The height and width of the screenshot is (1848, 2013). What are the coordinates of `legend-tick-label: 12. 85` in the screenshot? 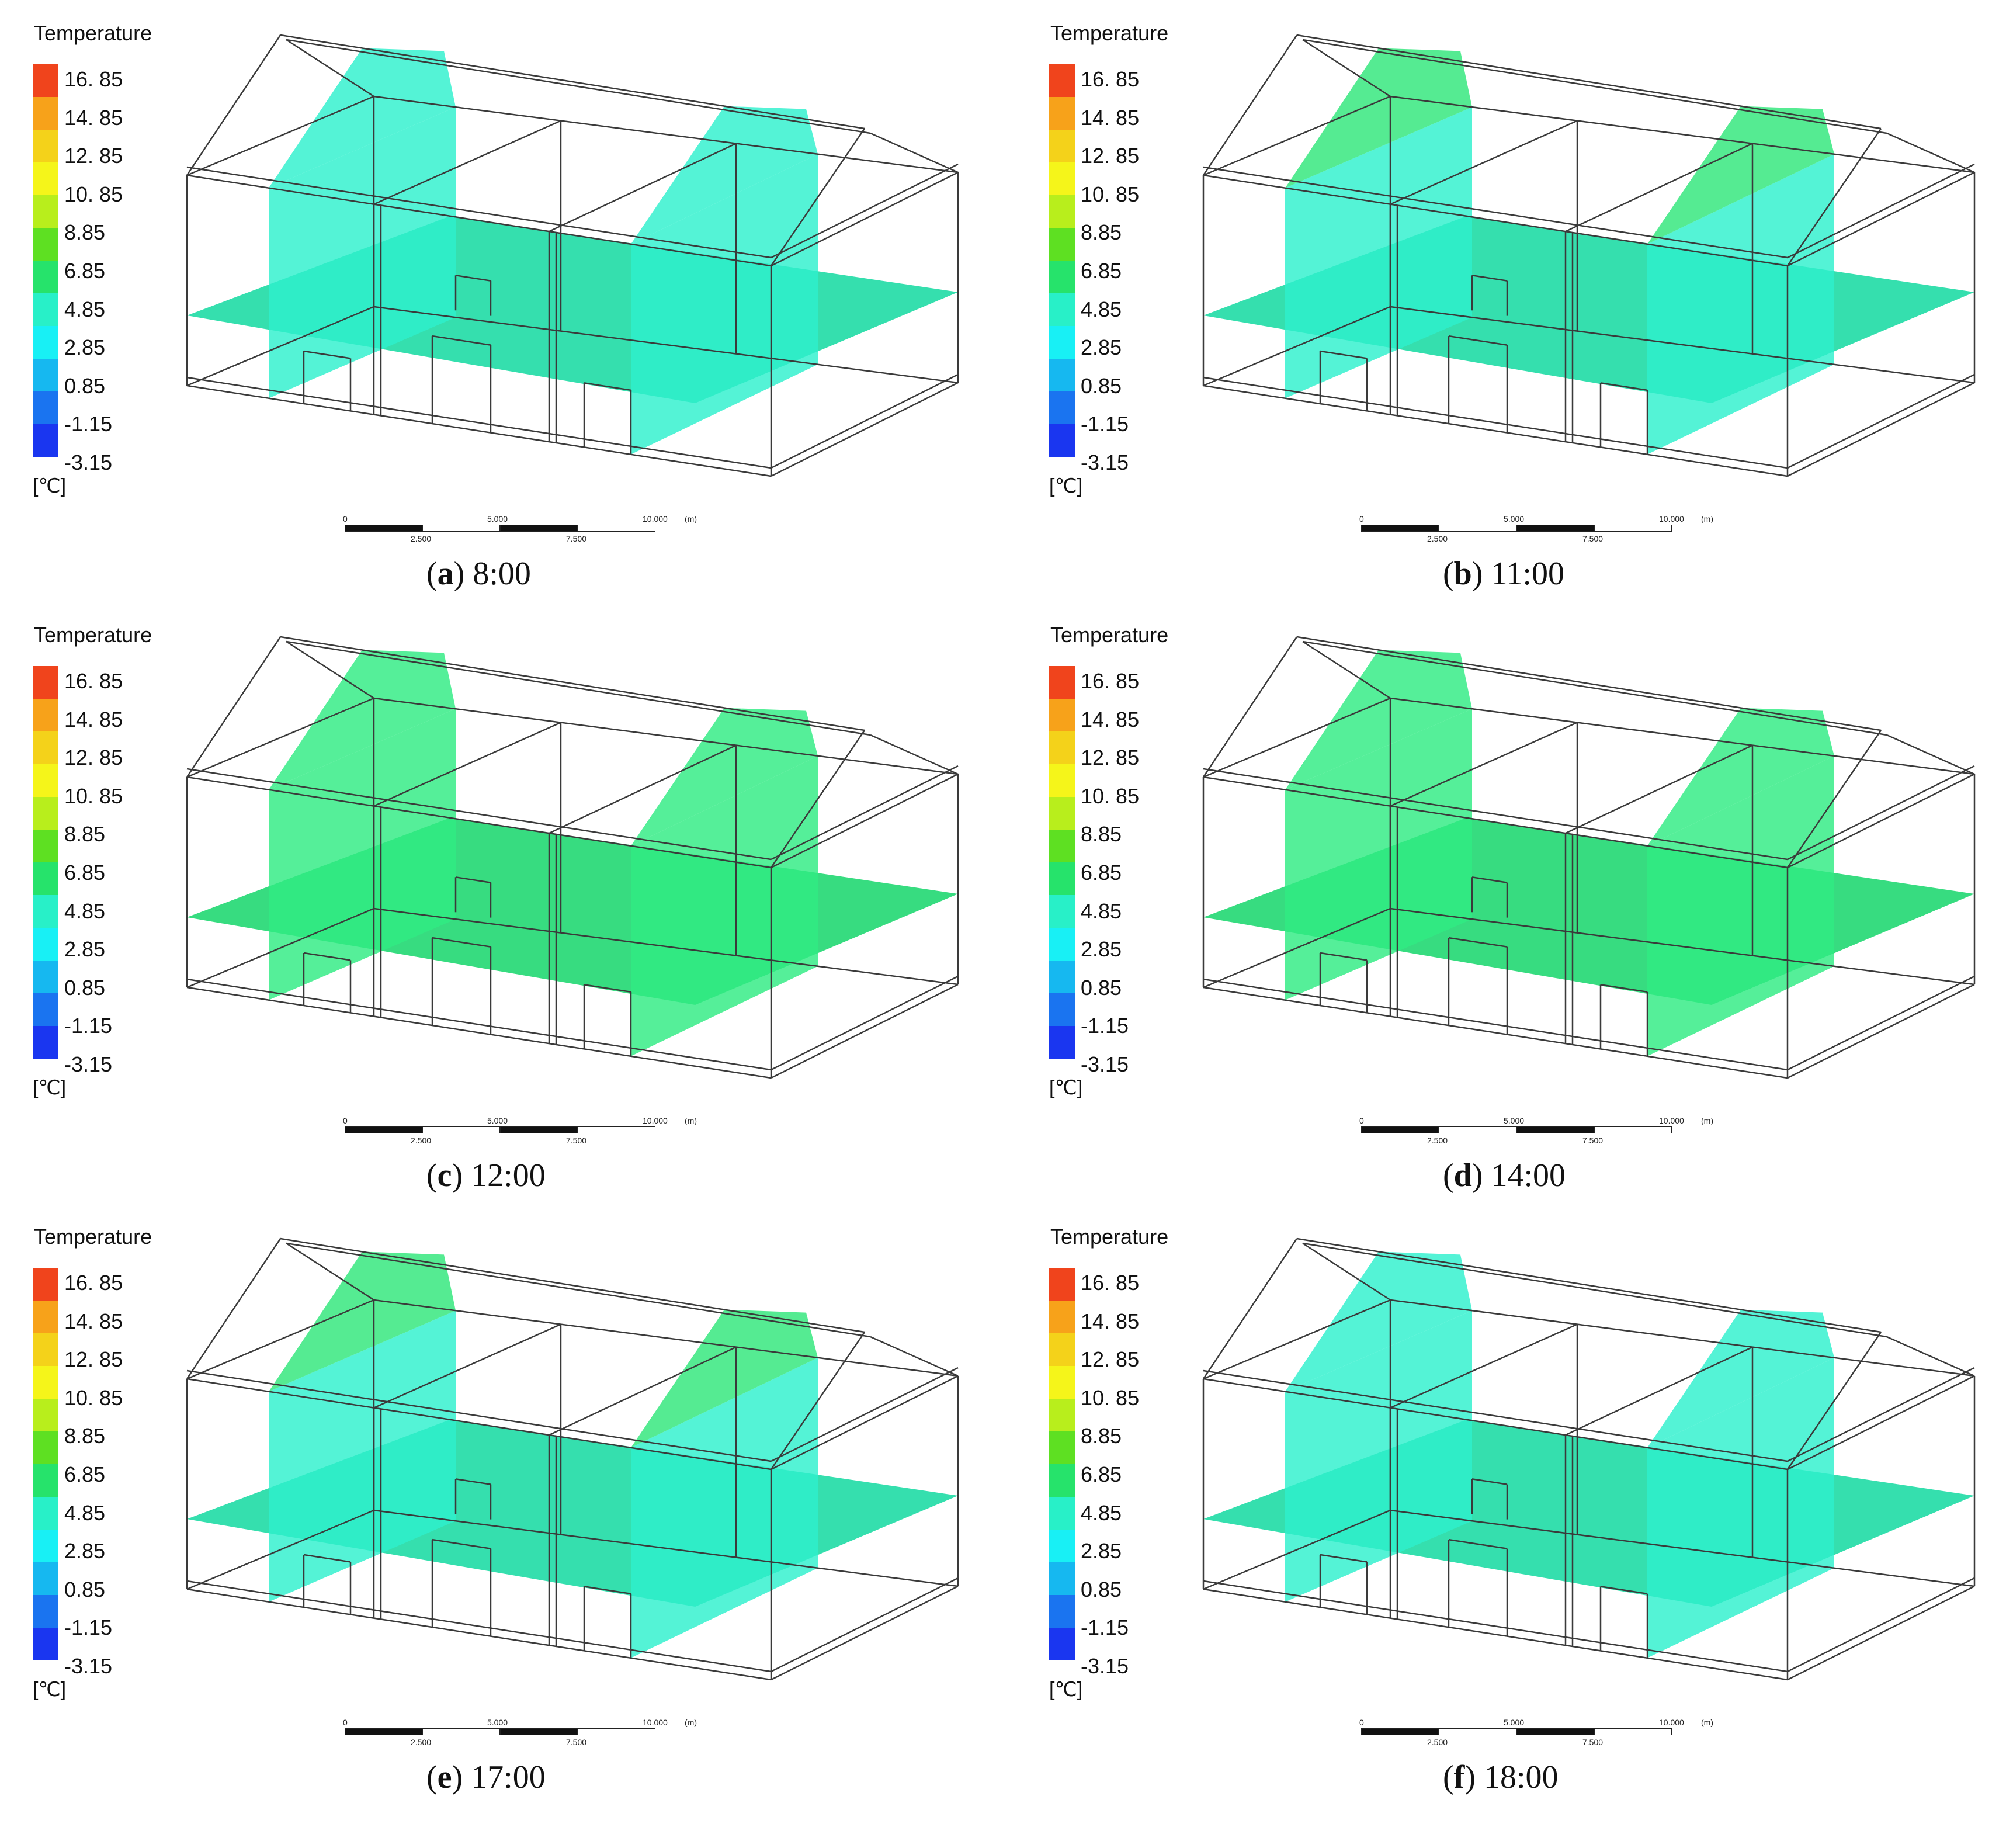 It's located at (1110, 1359).